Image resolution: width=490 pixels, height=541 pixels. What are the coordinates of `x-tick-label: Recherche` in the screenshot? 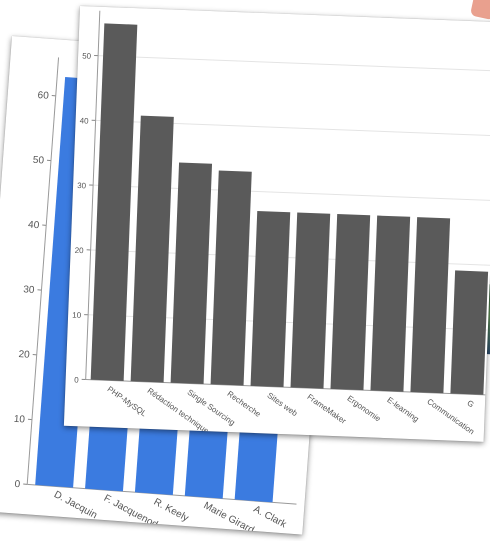 It's located at (244, 404).